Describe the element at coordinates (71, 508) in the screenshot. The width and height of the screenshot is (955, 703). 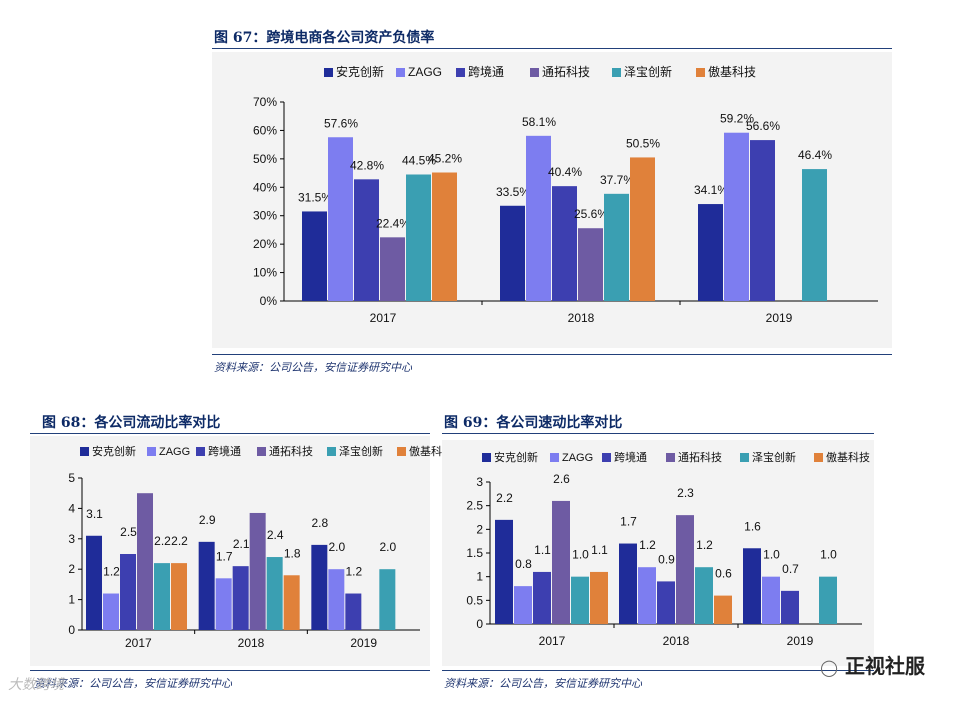
I see `y-tick-label: 4` at that location.